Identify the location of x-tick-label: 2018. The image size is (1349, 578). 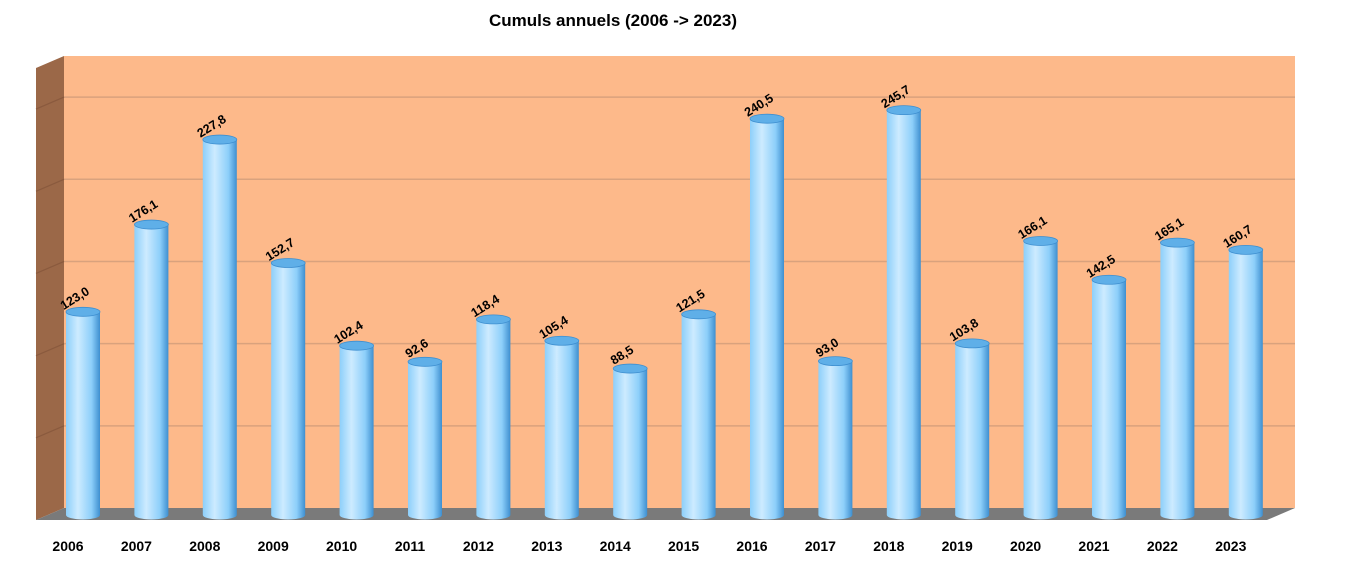
(888, 546).